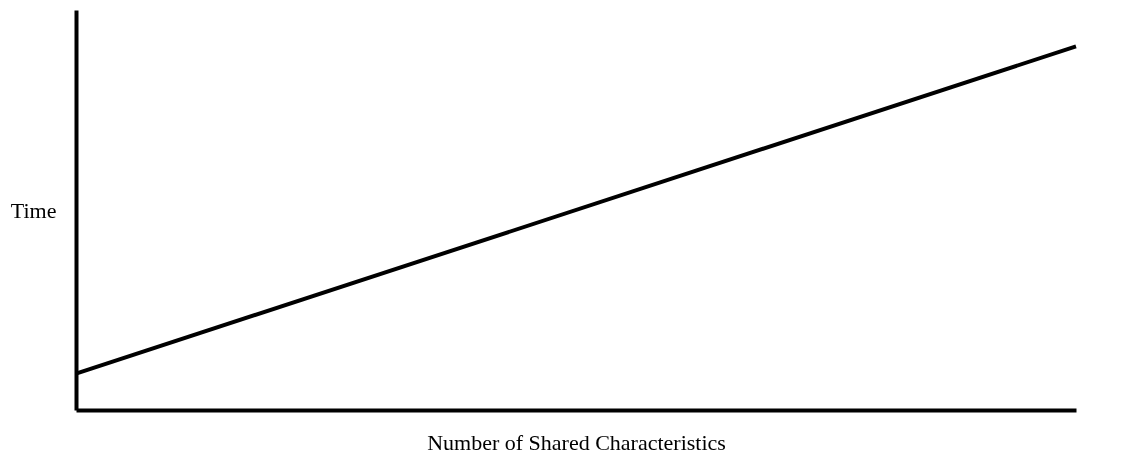 This screenshot has height=470, width=1144. Describe the element at coordinates (576, 442) in the screenshot. I see `x-axis-title: Number of Shared Characteristics` at that location.